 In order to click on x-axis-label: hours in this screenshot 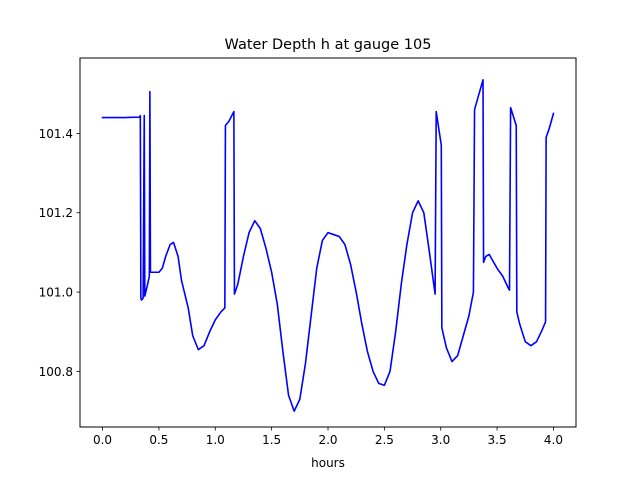, I will do `click(328, 463)`.